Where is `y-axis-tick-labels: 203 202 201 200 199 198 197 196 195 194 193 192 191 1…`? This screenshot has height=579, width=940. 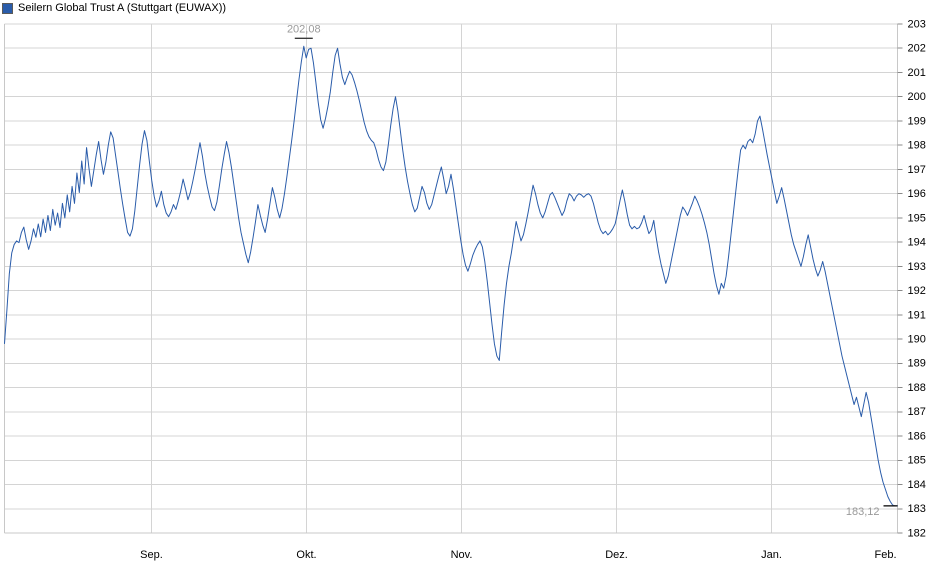 y-axis-tick-labels: 203 202 201 200 199 198 197 196 195 194 193 192 191 1… is located at coordinates (917, 278).